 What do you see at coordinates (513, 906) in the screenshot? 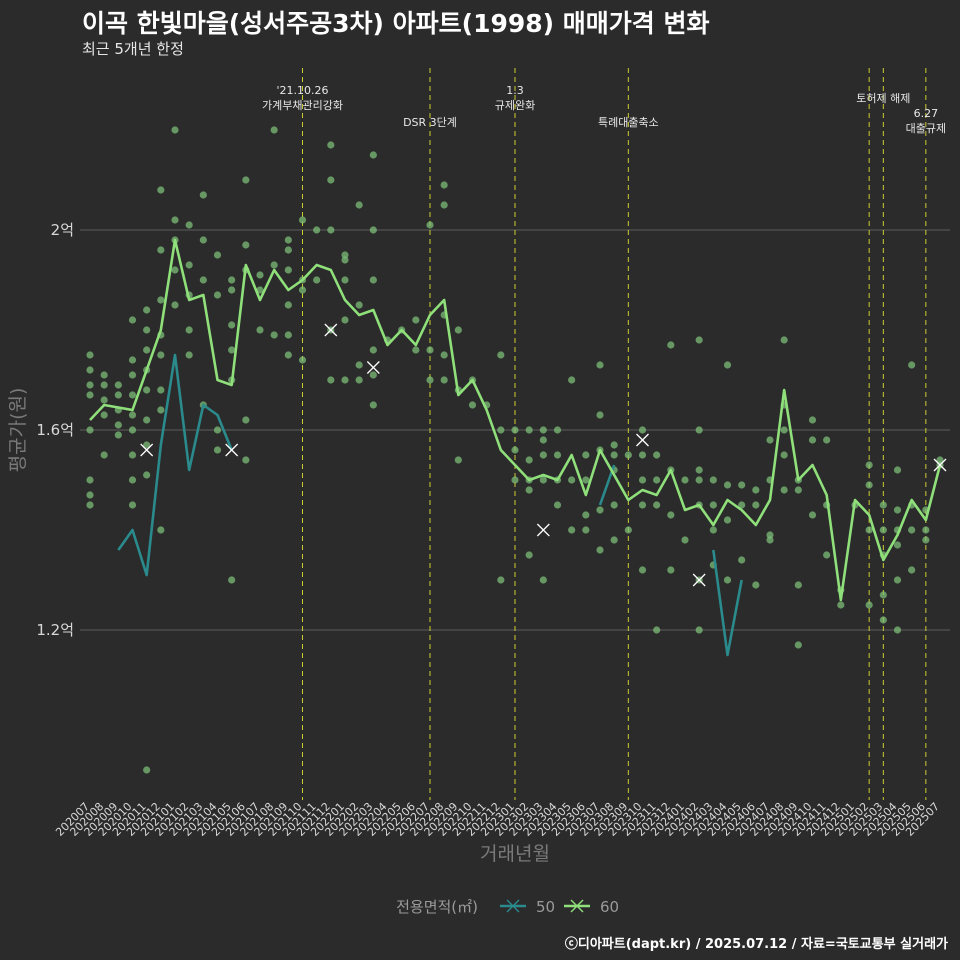
I see `legend-swatch-mark` at bounding box center [513, 906].